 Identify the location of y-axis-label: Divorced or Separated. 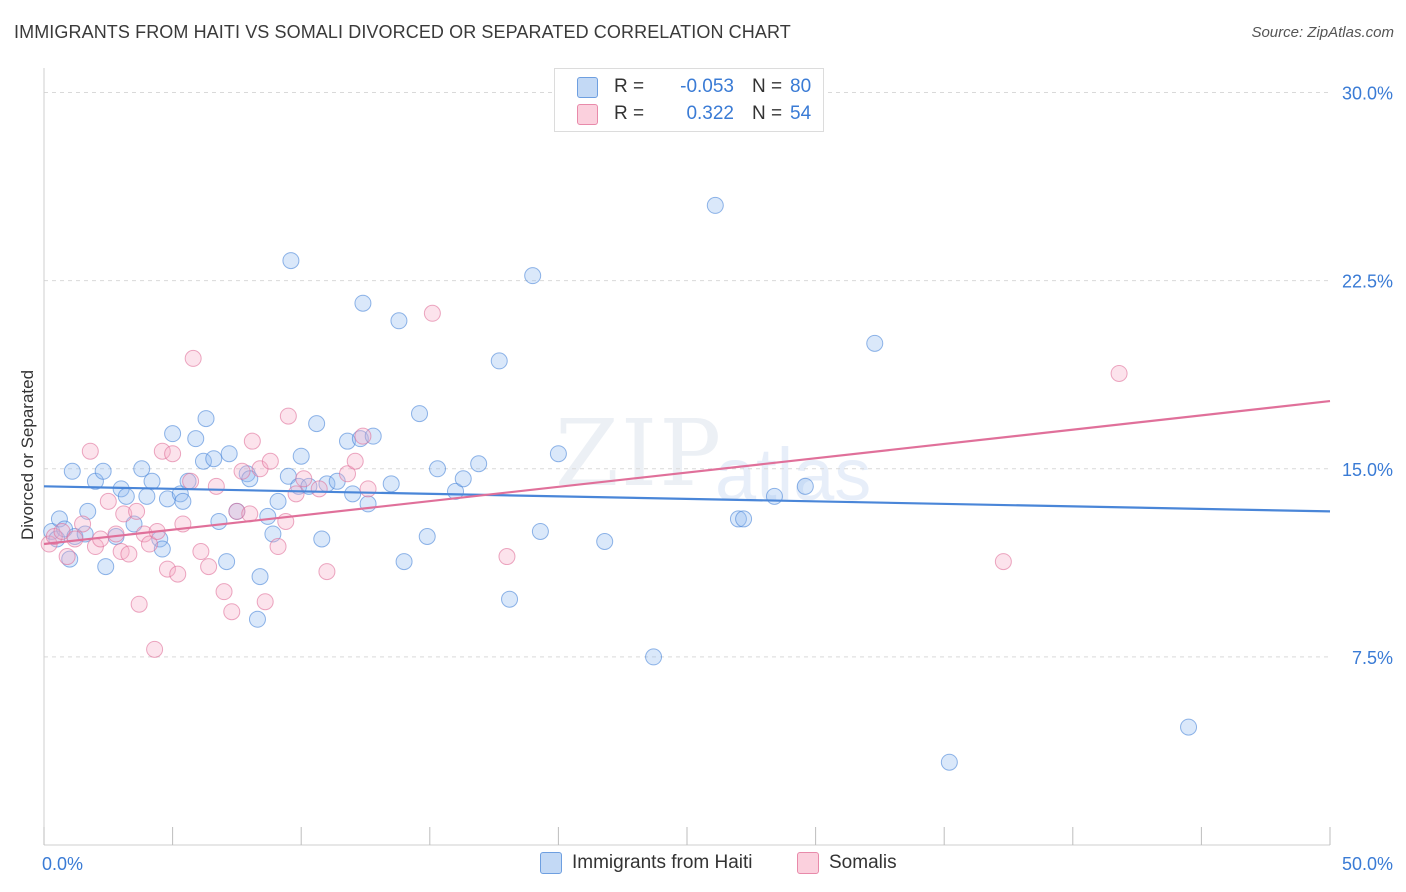
(27, 455).